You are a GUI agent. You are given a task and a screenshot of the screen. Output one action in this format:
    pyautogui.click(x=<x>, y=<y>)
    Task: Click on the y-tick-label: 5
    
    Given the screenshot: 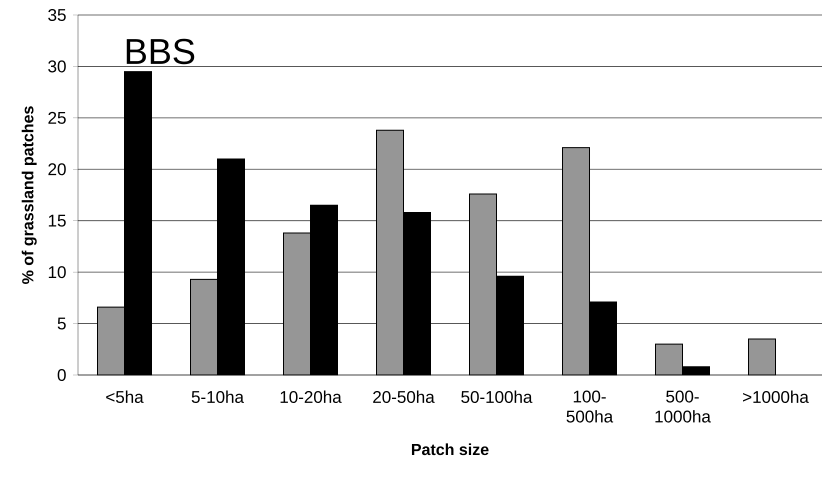 What is the action you would take?
    pyautogui.click(x=62, y=324)
    